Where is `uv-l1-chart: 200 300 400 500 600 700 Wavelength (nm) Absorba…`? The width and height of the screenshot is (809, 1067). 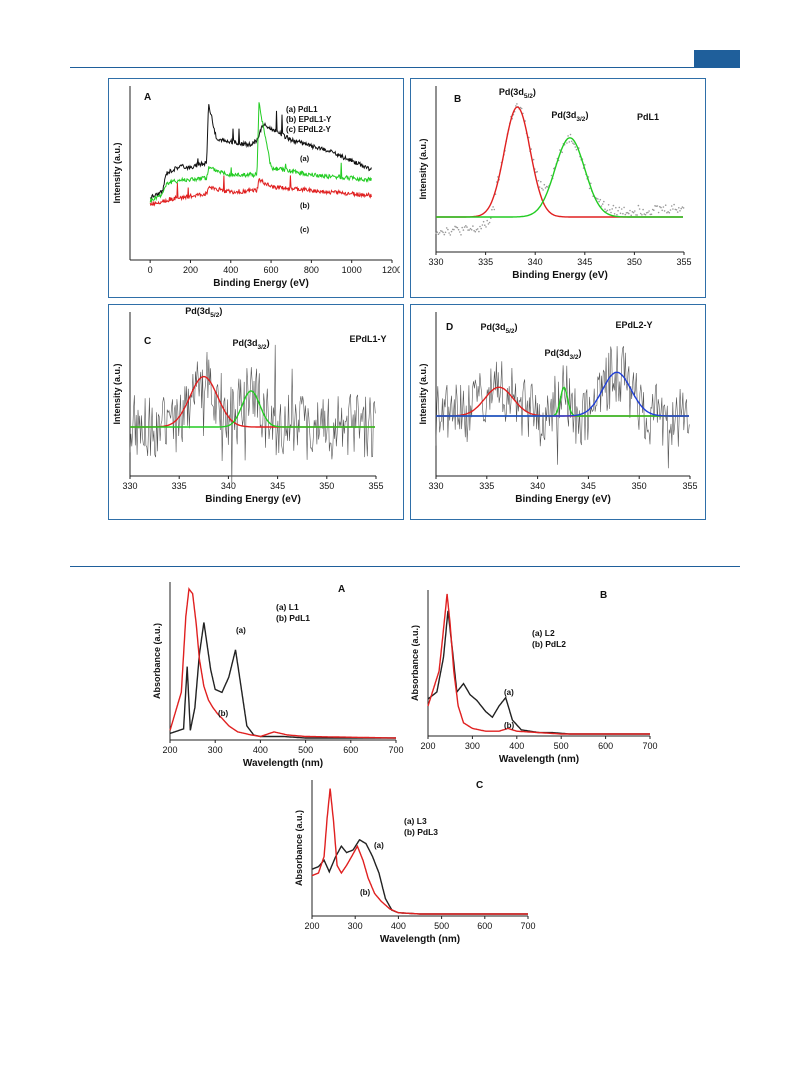 uv-l1-chart: 200 300 400 500 600 700 Wavelength (nm) Absorba… is located at coordinates (278, 675).